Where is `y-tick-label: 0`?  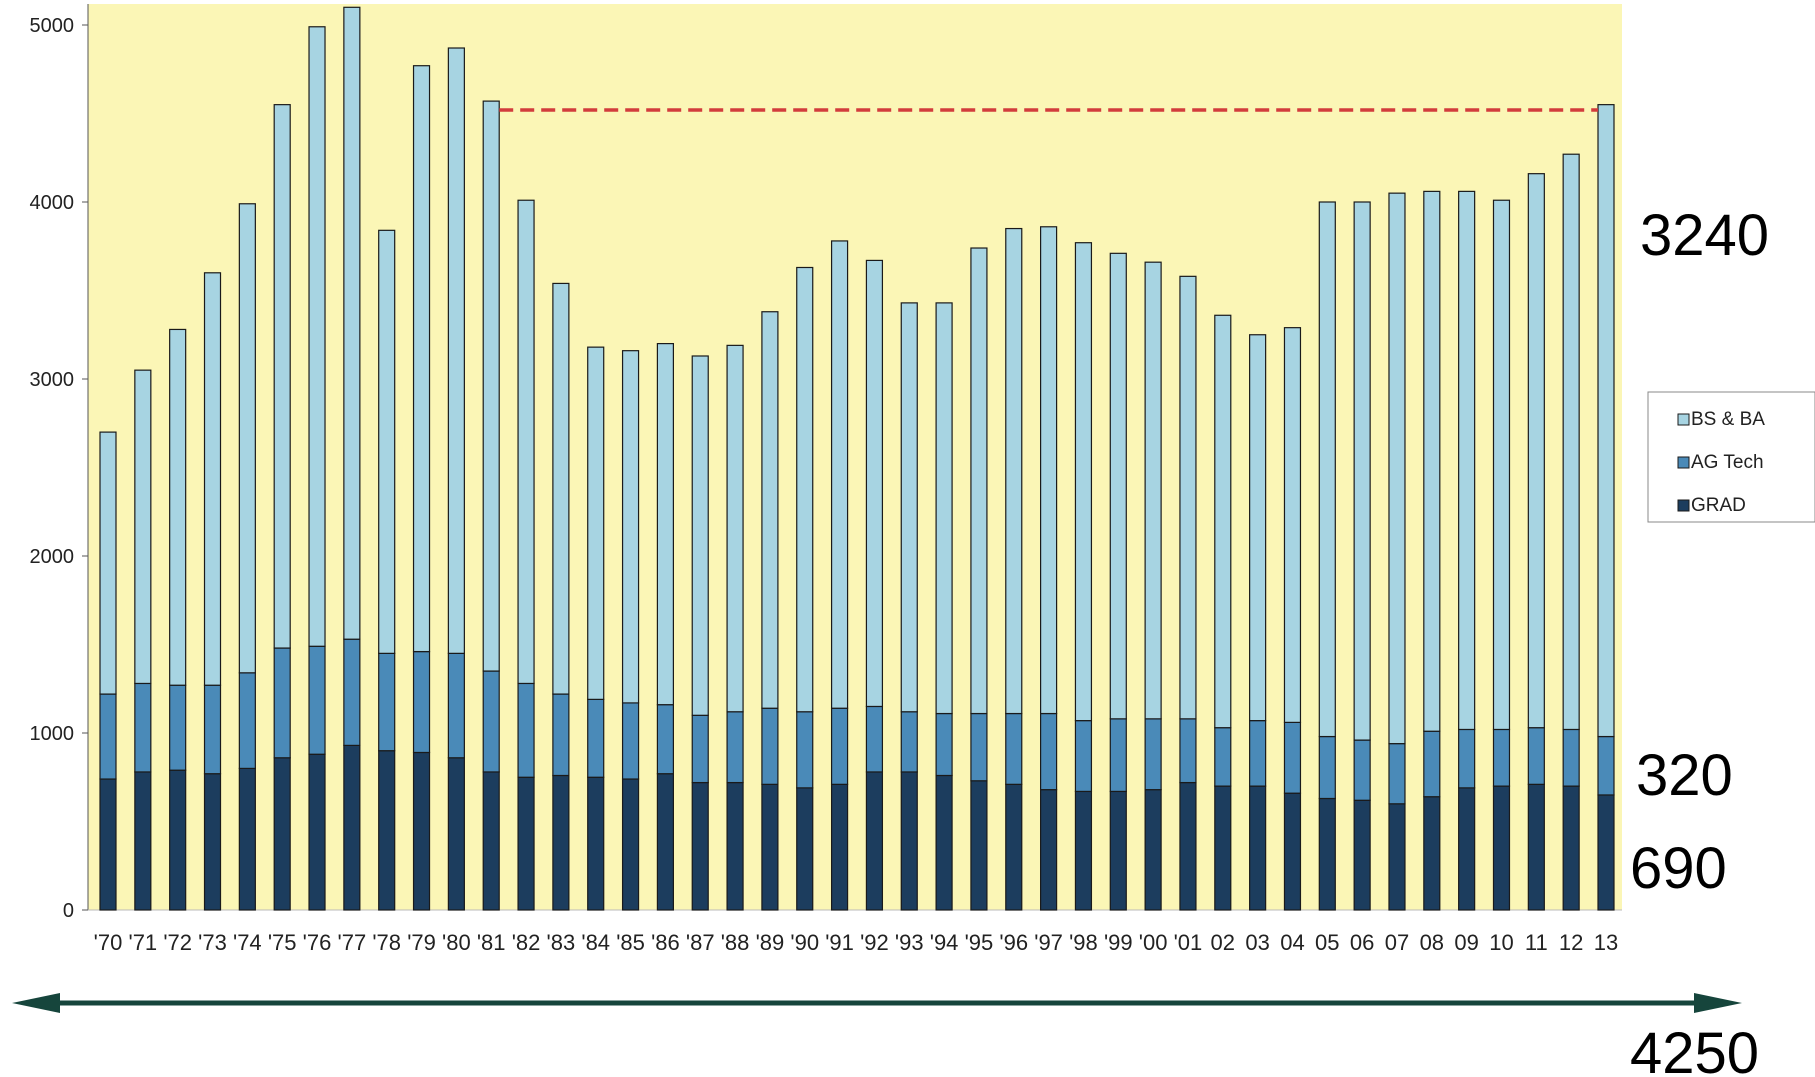
y-tick-label: 0 is located at coordinates (68, 911).